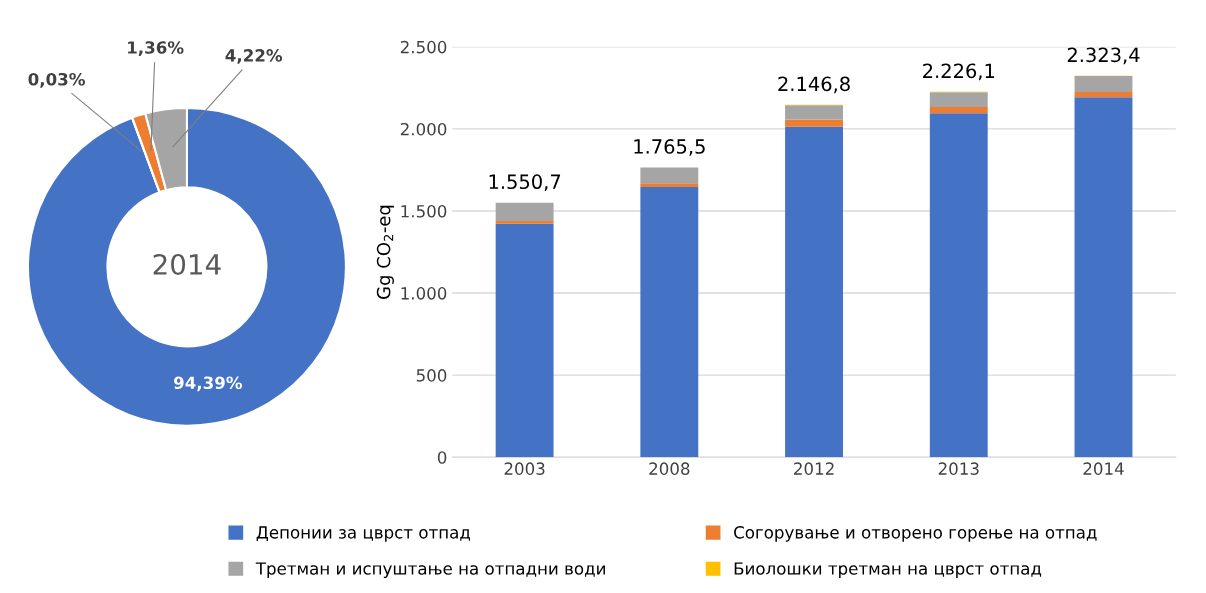 This screenshot has width=1206, height=593. I want to click on legend-label: Третман и испуштање на отпадни води, so click(430, 570).